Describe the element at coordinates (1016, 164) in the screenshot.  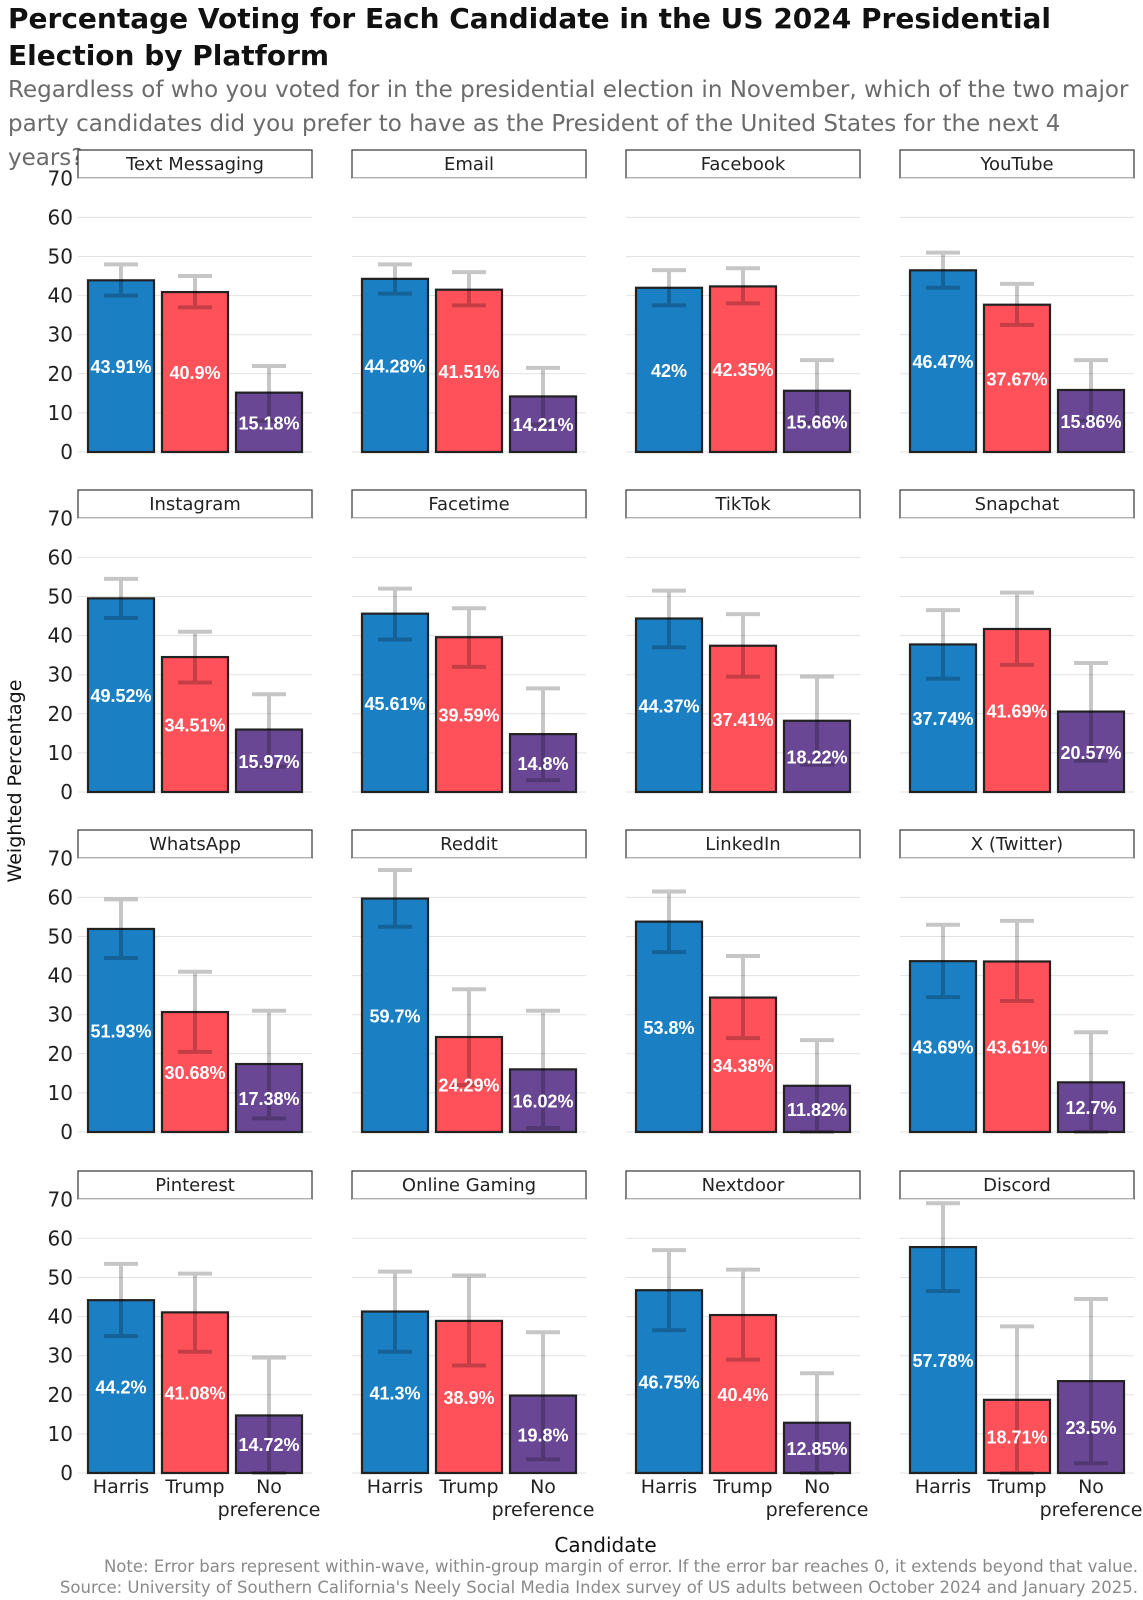
I see `facet-title: YouTube` at that location.